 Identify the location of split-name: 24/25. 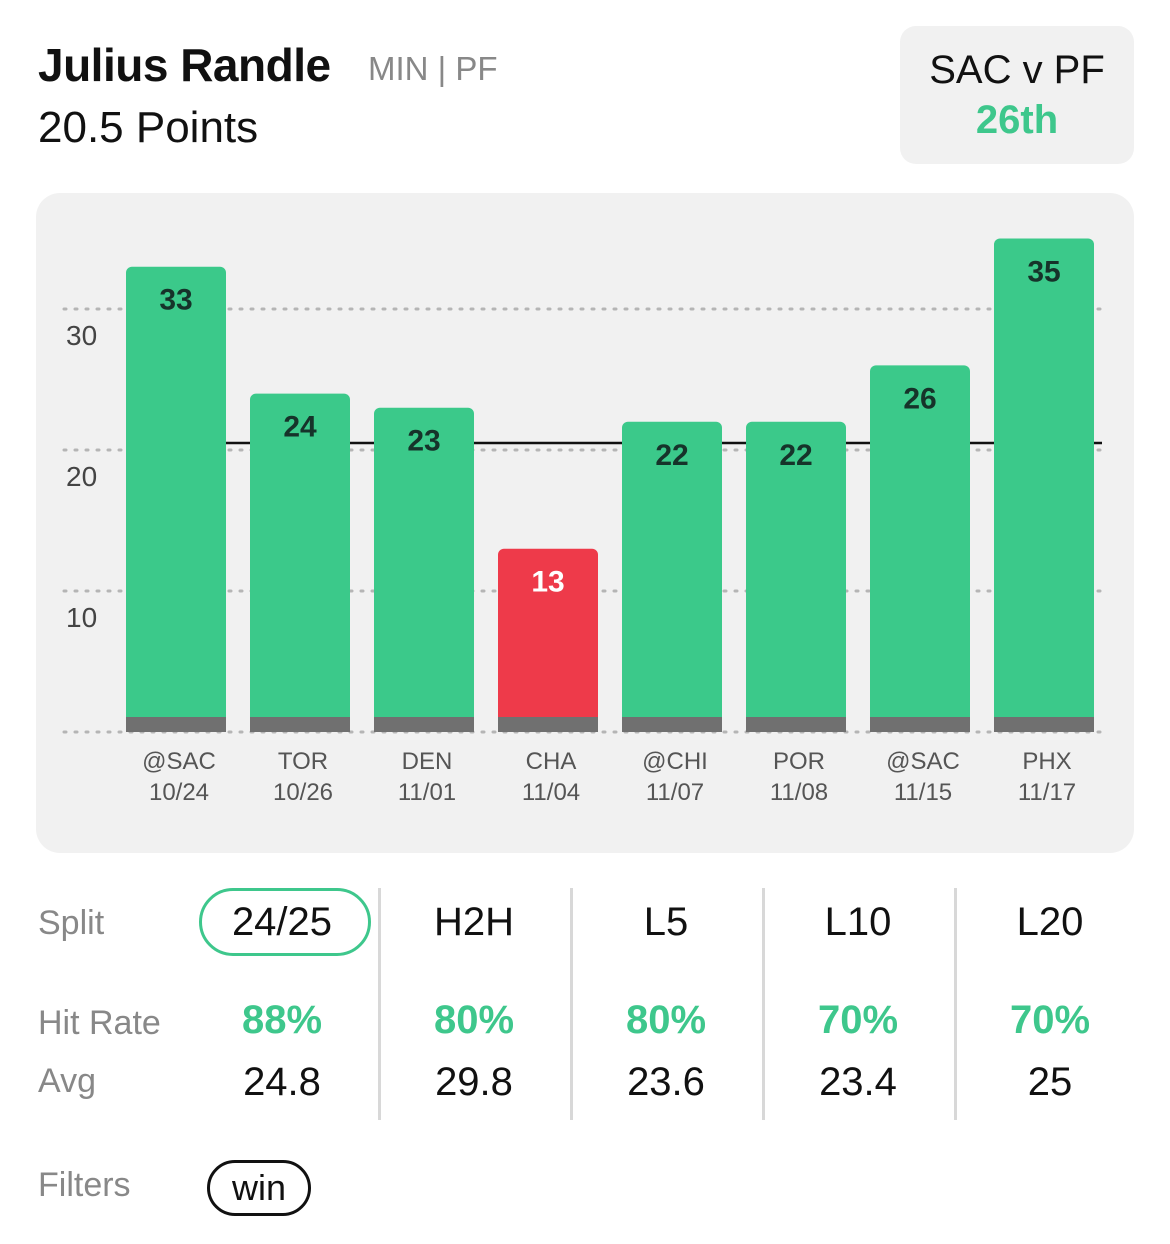
(282, 922).